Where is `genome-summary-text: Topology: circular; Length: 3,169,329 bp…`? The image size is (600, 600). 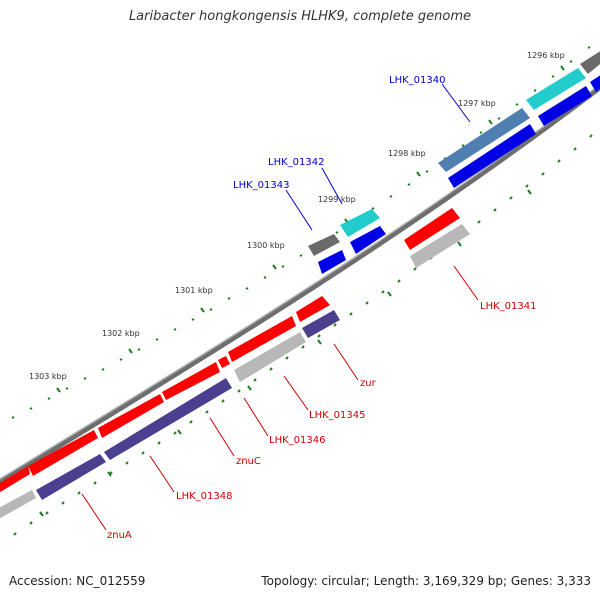
genome-summary-text: Topology: circular; Length: 3,169,329 bp… is located at coordinates (426, 581).